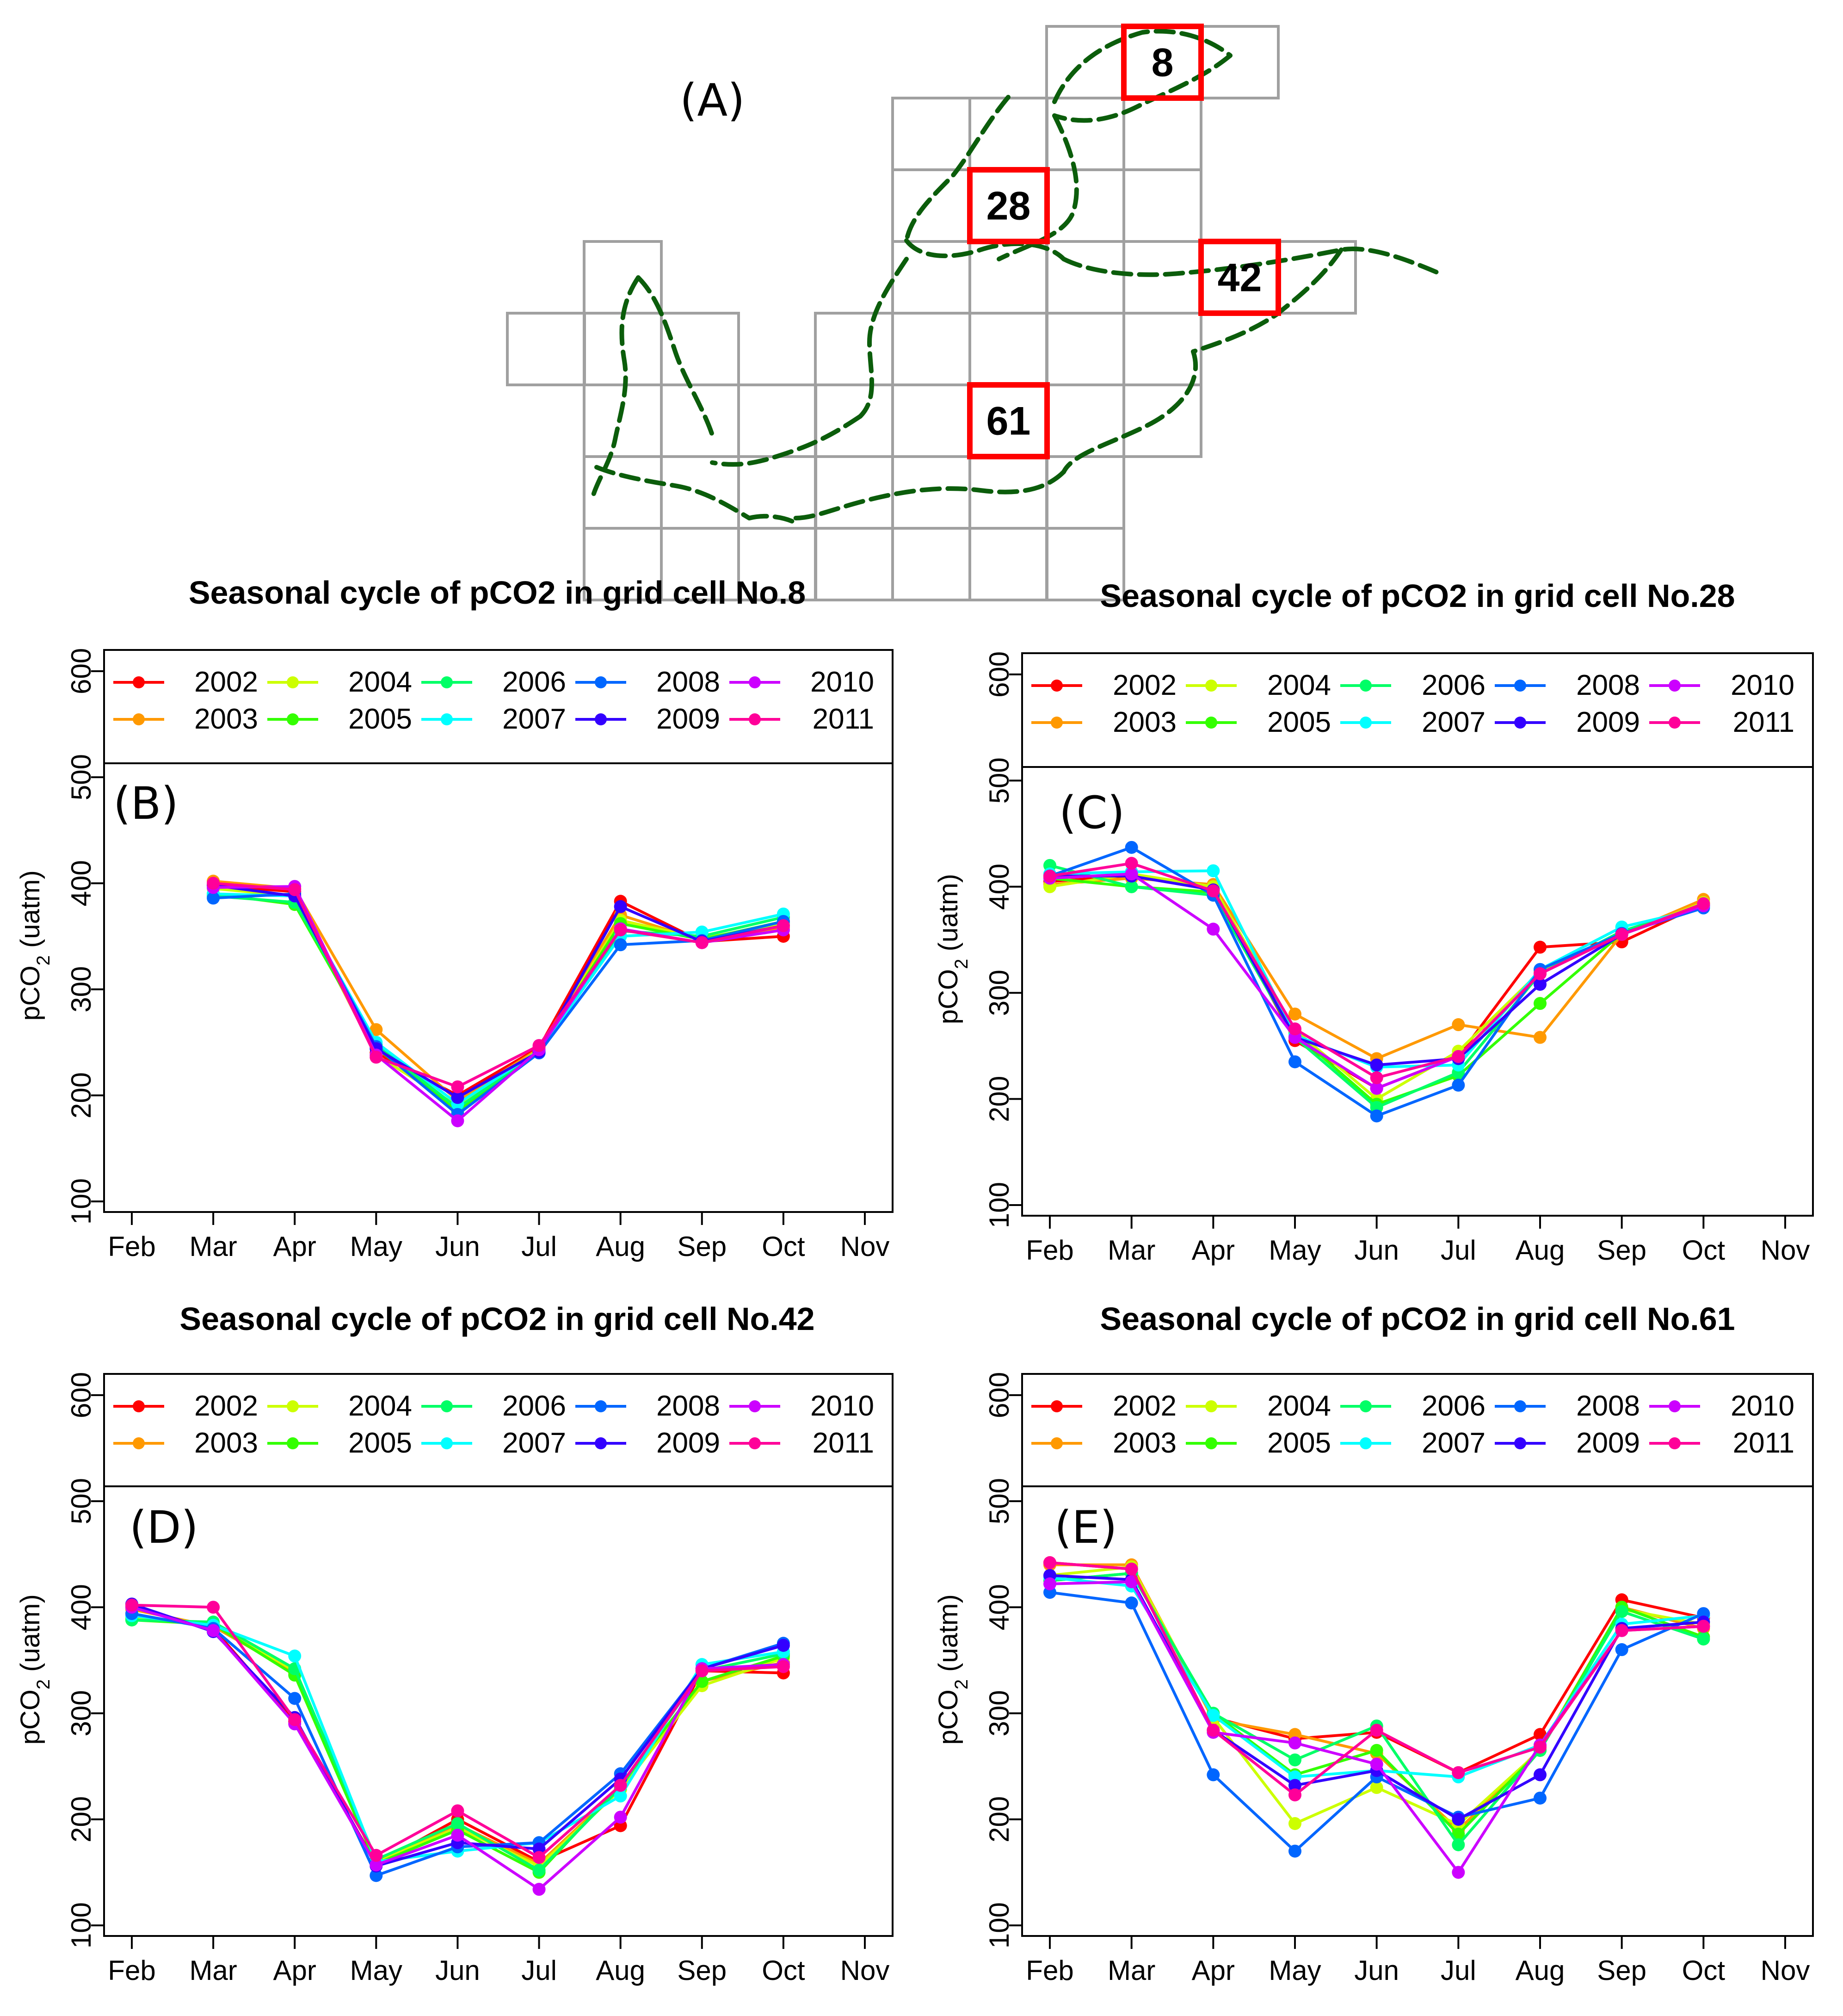 This screenshot has height=2016, width=1843. I want to click on coastline-north-east, so click(957, 169).